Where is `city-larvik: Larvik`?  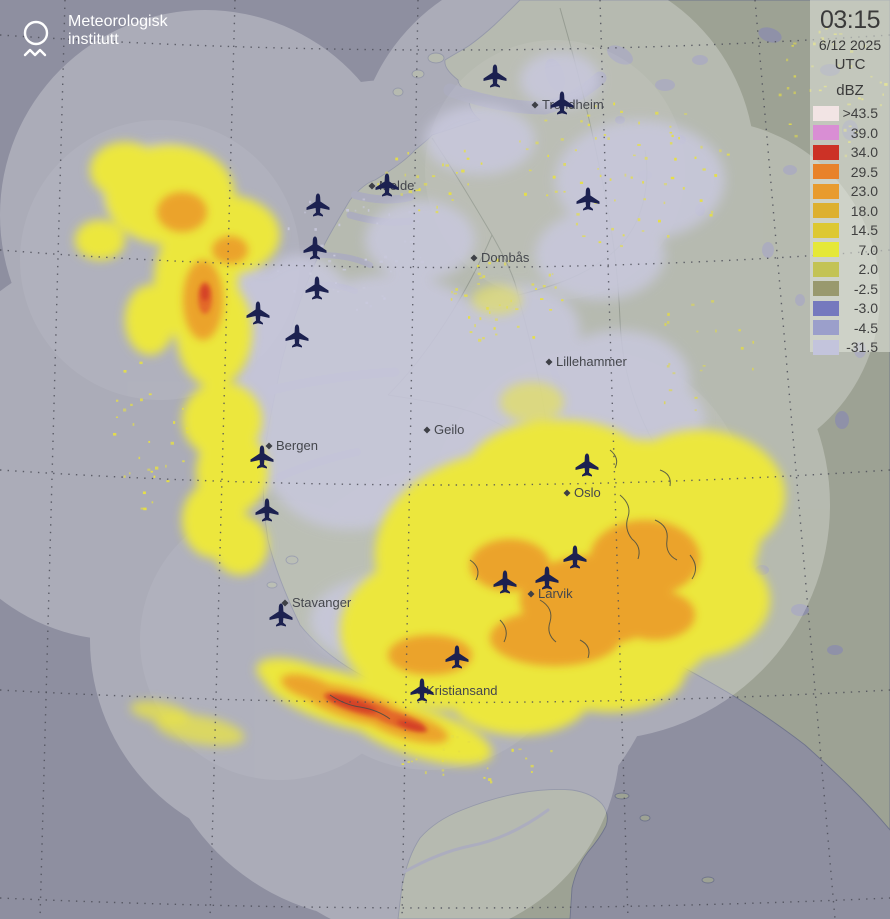
city-larvik: Larvik is located at coordinates (550, 593).